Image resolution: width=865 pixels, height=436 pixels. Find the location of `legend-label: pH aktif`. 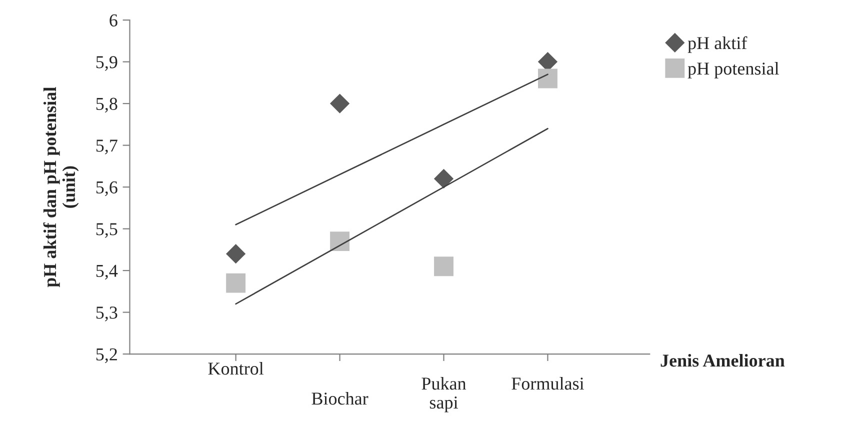

legend-label: pH aktif is located at coordinates (718, 44).